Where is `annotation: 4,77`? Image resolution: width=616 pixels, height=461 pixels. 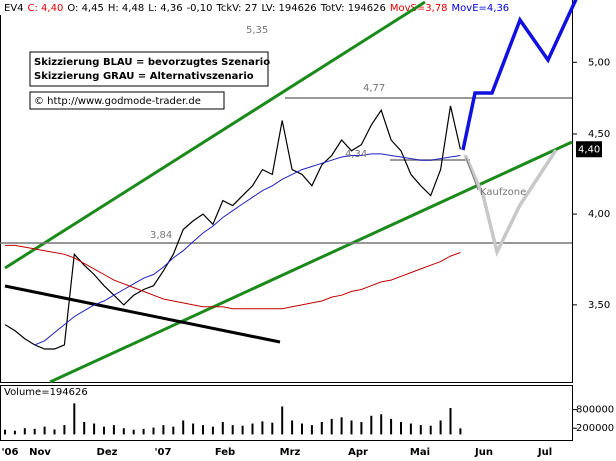 annotation: 4,77 is located at coordinates (374, 88).